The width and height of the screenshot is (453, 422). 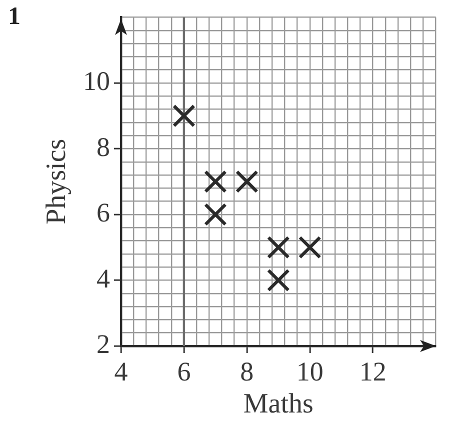 I want to click on x-tick-label: 6, so click(x=184, y=371).